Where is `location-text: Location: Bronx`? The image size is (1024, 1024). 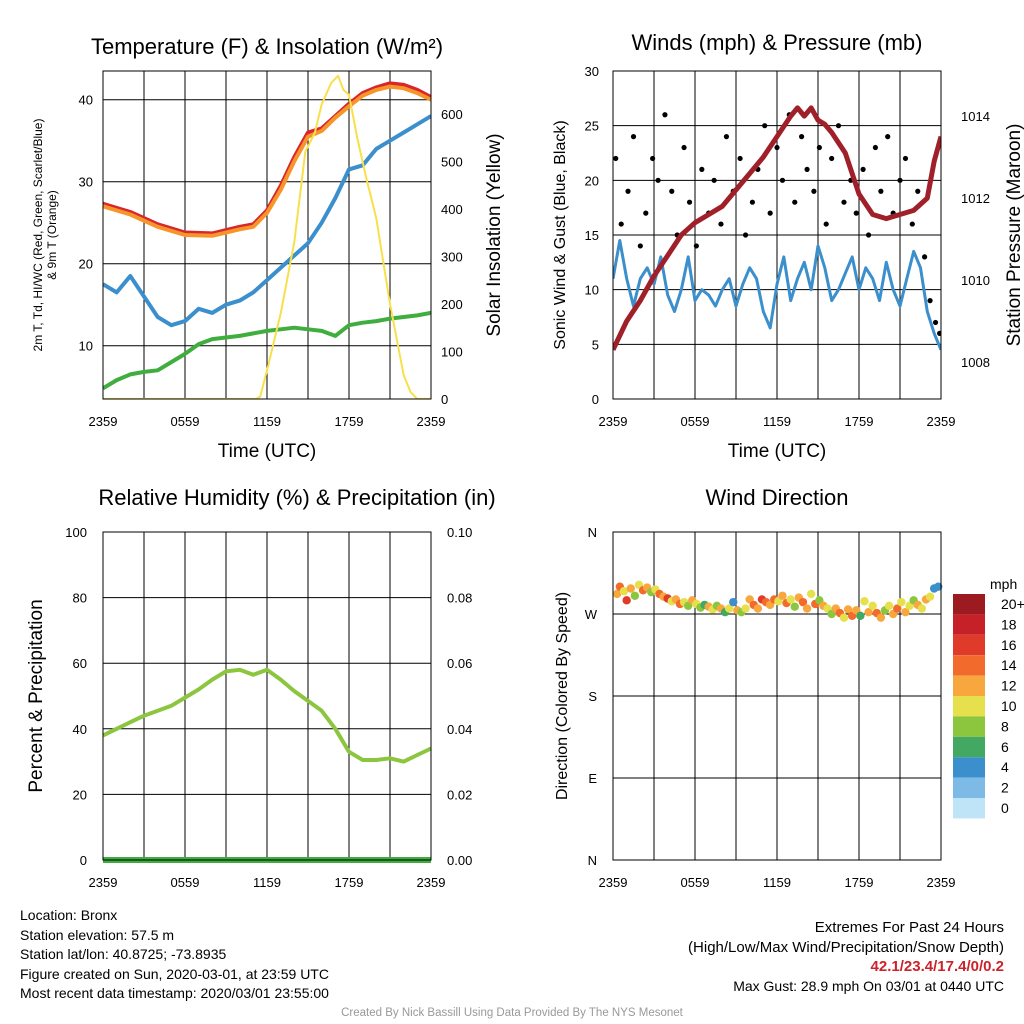
location-text: Location: Bronx is located at coordinates (69, 915).